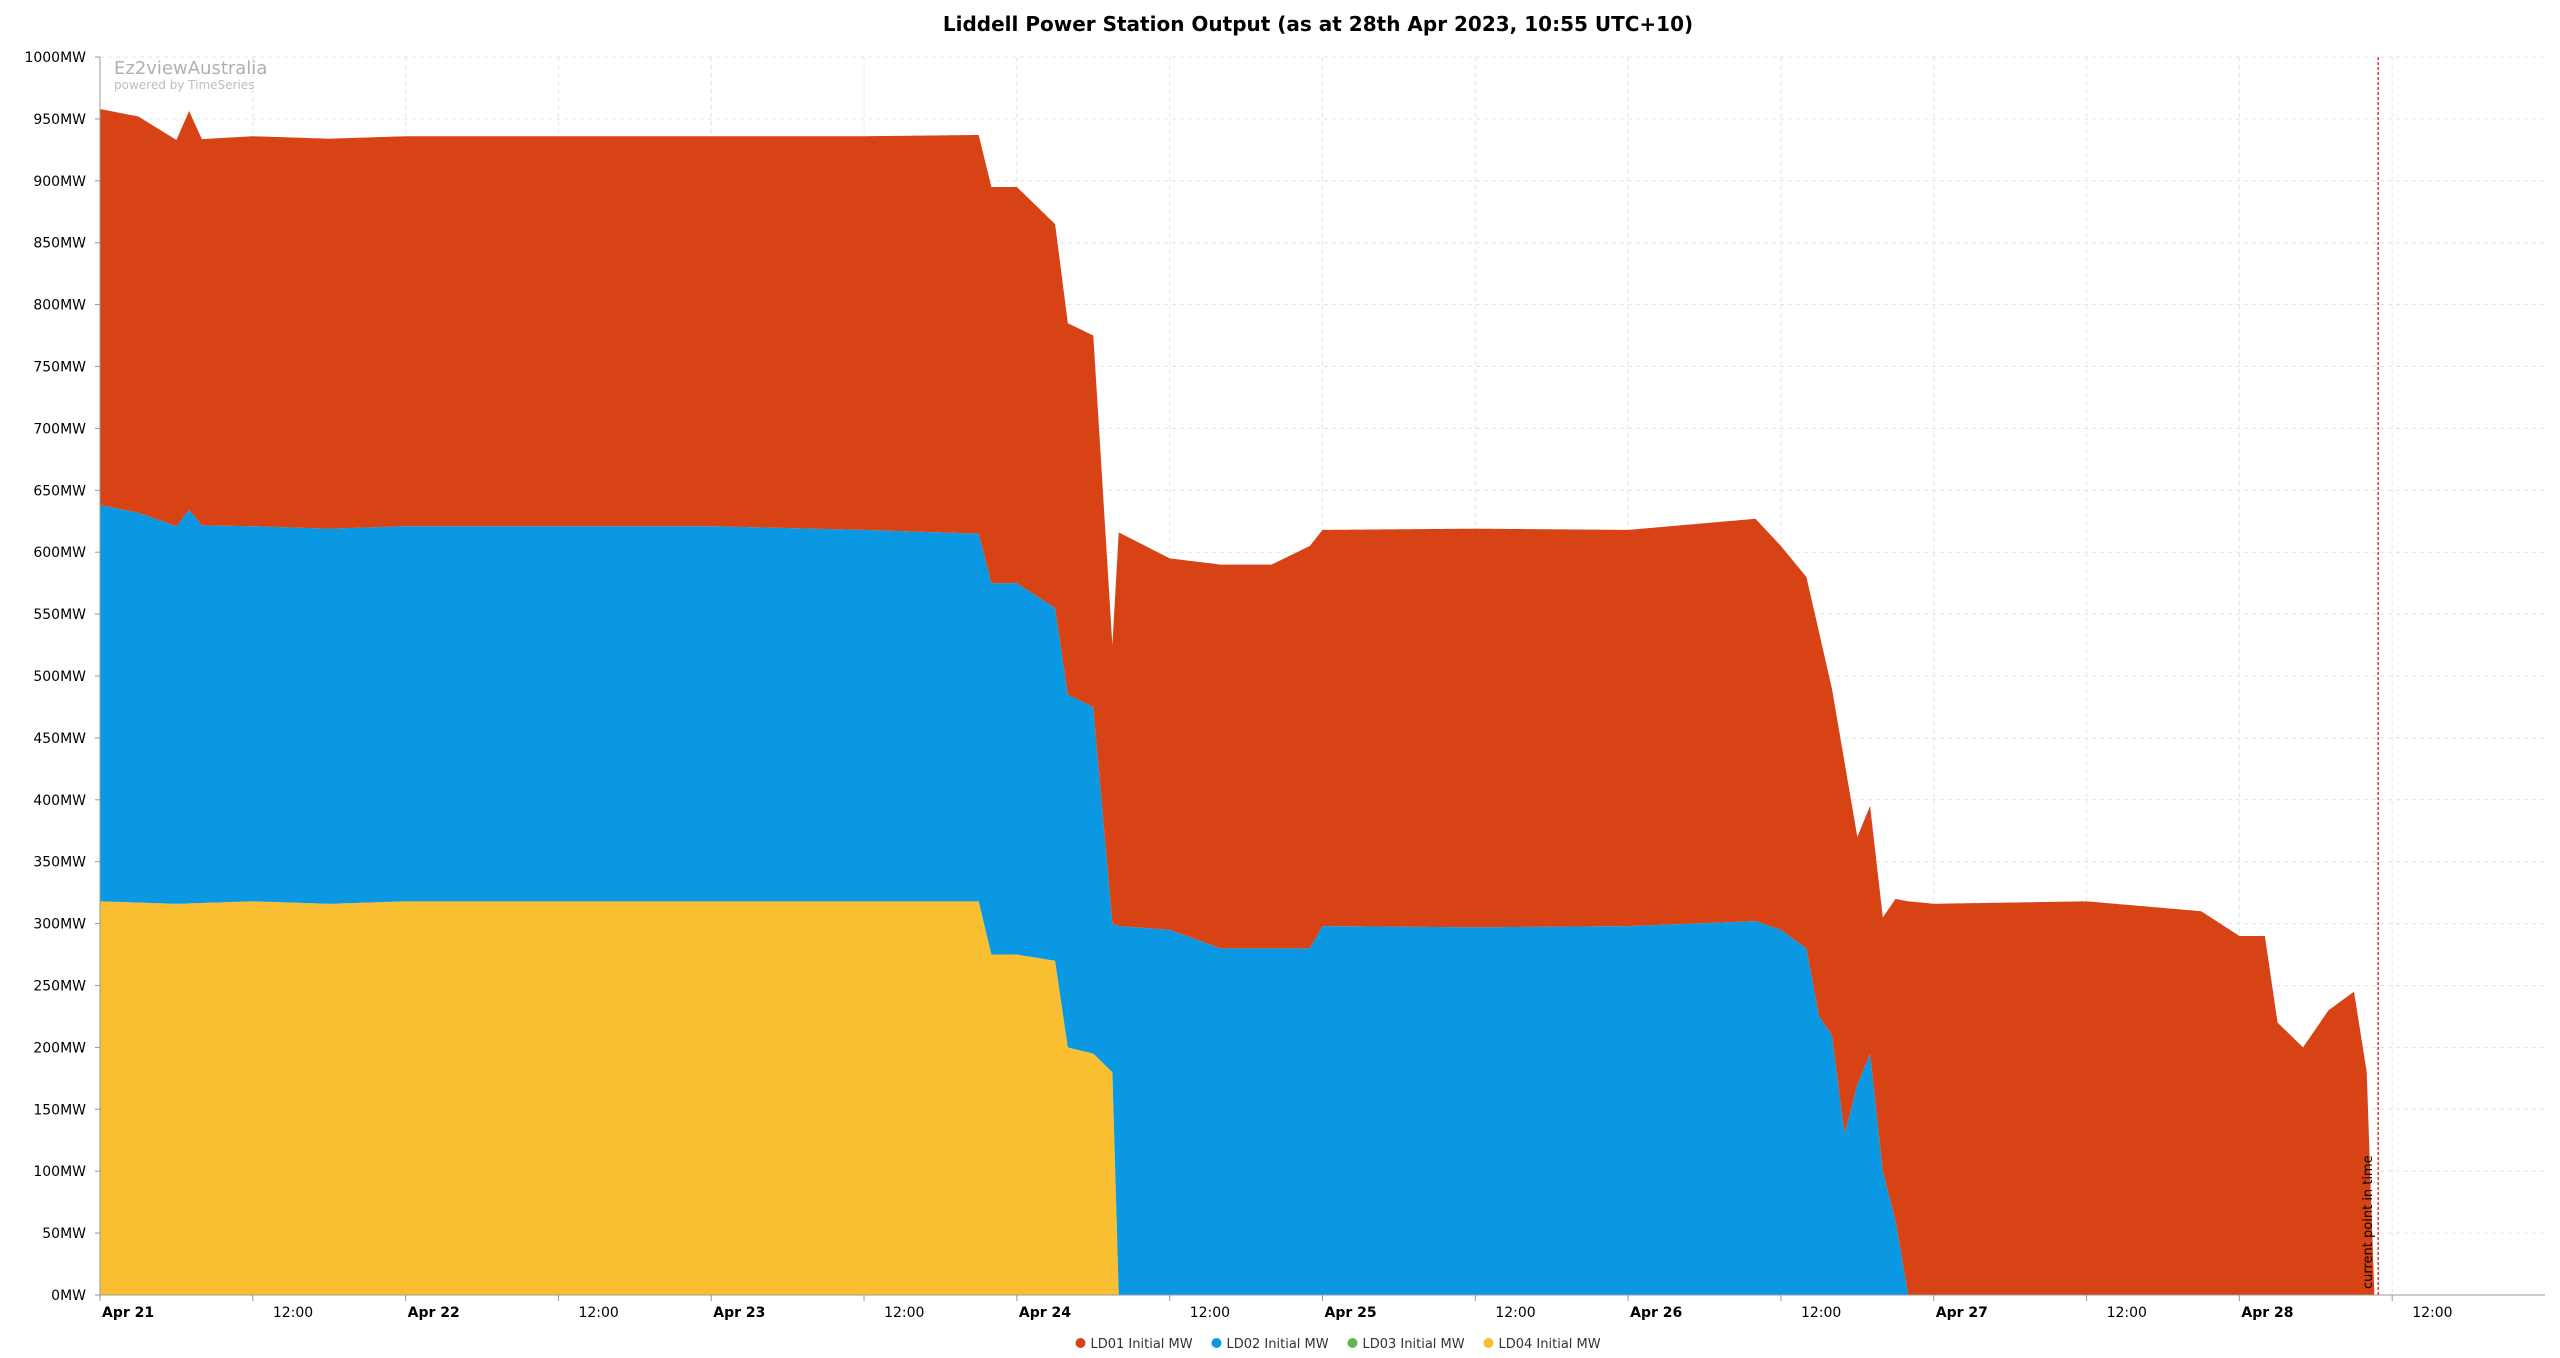 Image resolution: width=2560 pixels, height=1358 pixels. I want to click on x-tick-label: Apr 27, so click(1962, 1313).